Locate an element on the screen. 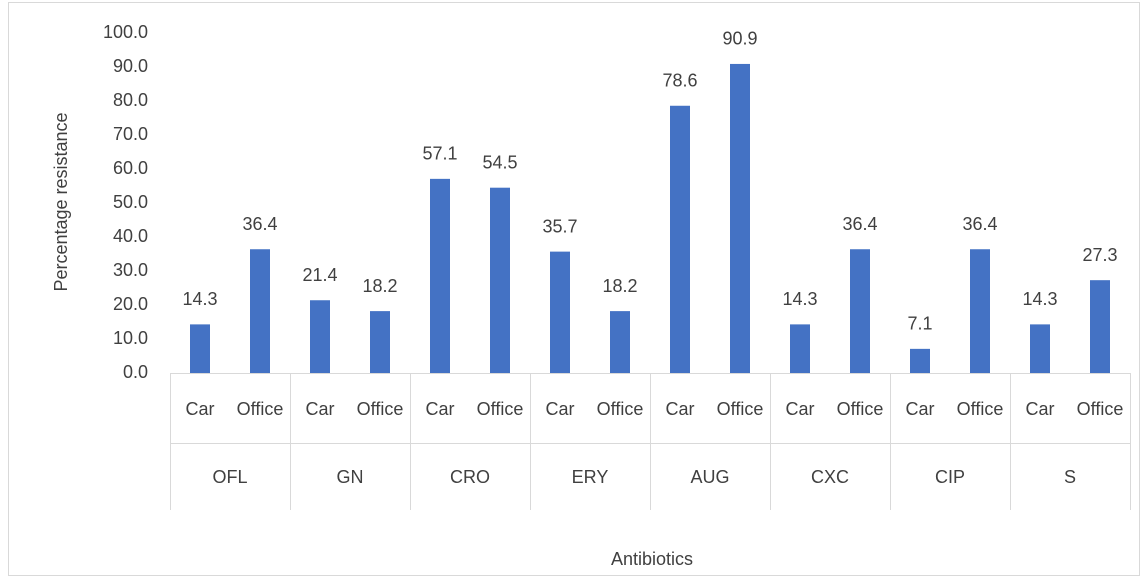  data-label: 78.6 is located at coordinates (679, 81).